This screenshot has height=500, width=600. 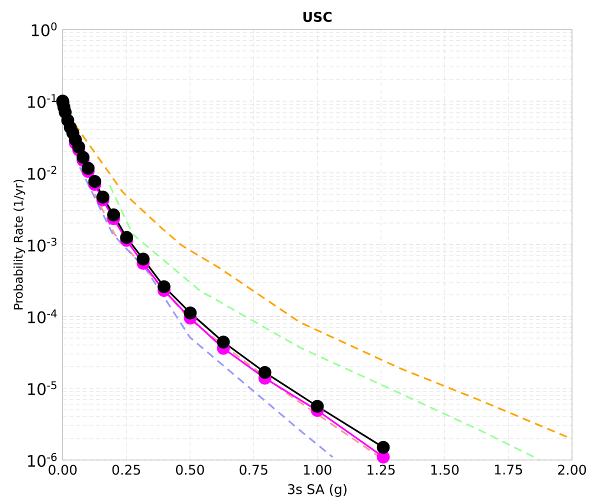 I want to click on y-tick-label: 10$^{0}$, so click(x=44, y=29).